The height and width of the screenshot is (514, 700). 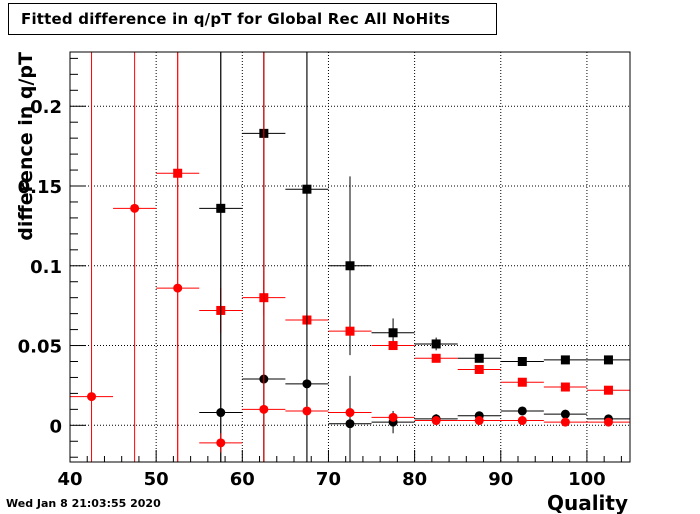 I want to click on x-tick-label: 90, so click(x=500, y=479).